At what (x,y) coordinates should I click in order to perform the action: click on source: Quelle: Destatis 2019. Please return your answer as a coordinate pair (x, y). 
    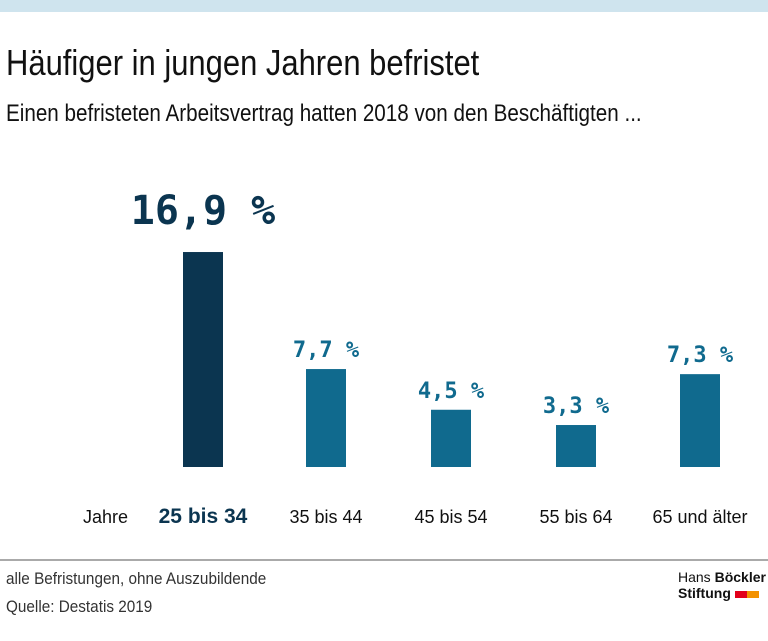
    Looking at the image, I should click on (79, 606).